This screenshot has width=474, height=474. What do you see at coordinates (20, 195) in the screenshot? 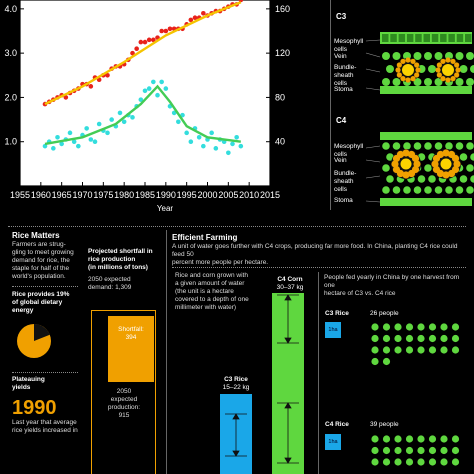
I see `x-tick-label: 1955` at bounding box center [20, 195].